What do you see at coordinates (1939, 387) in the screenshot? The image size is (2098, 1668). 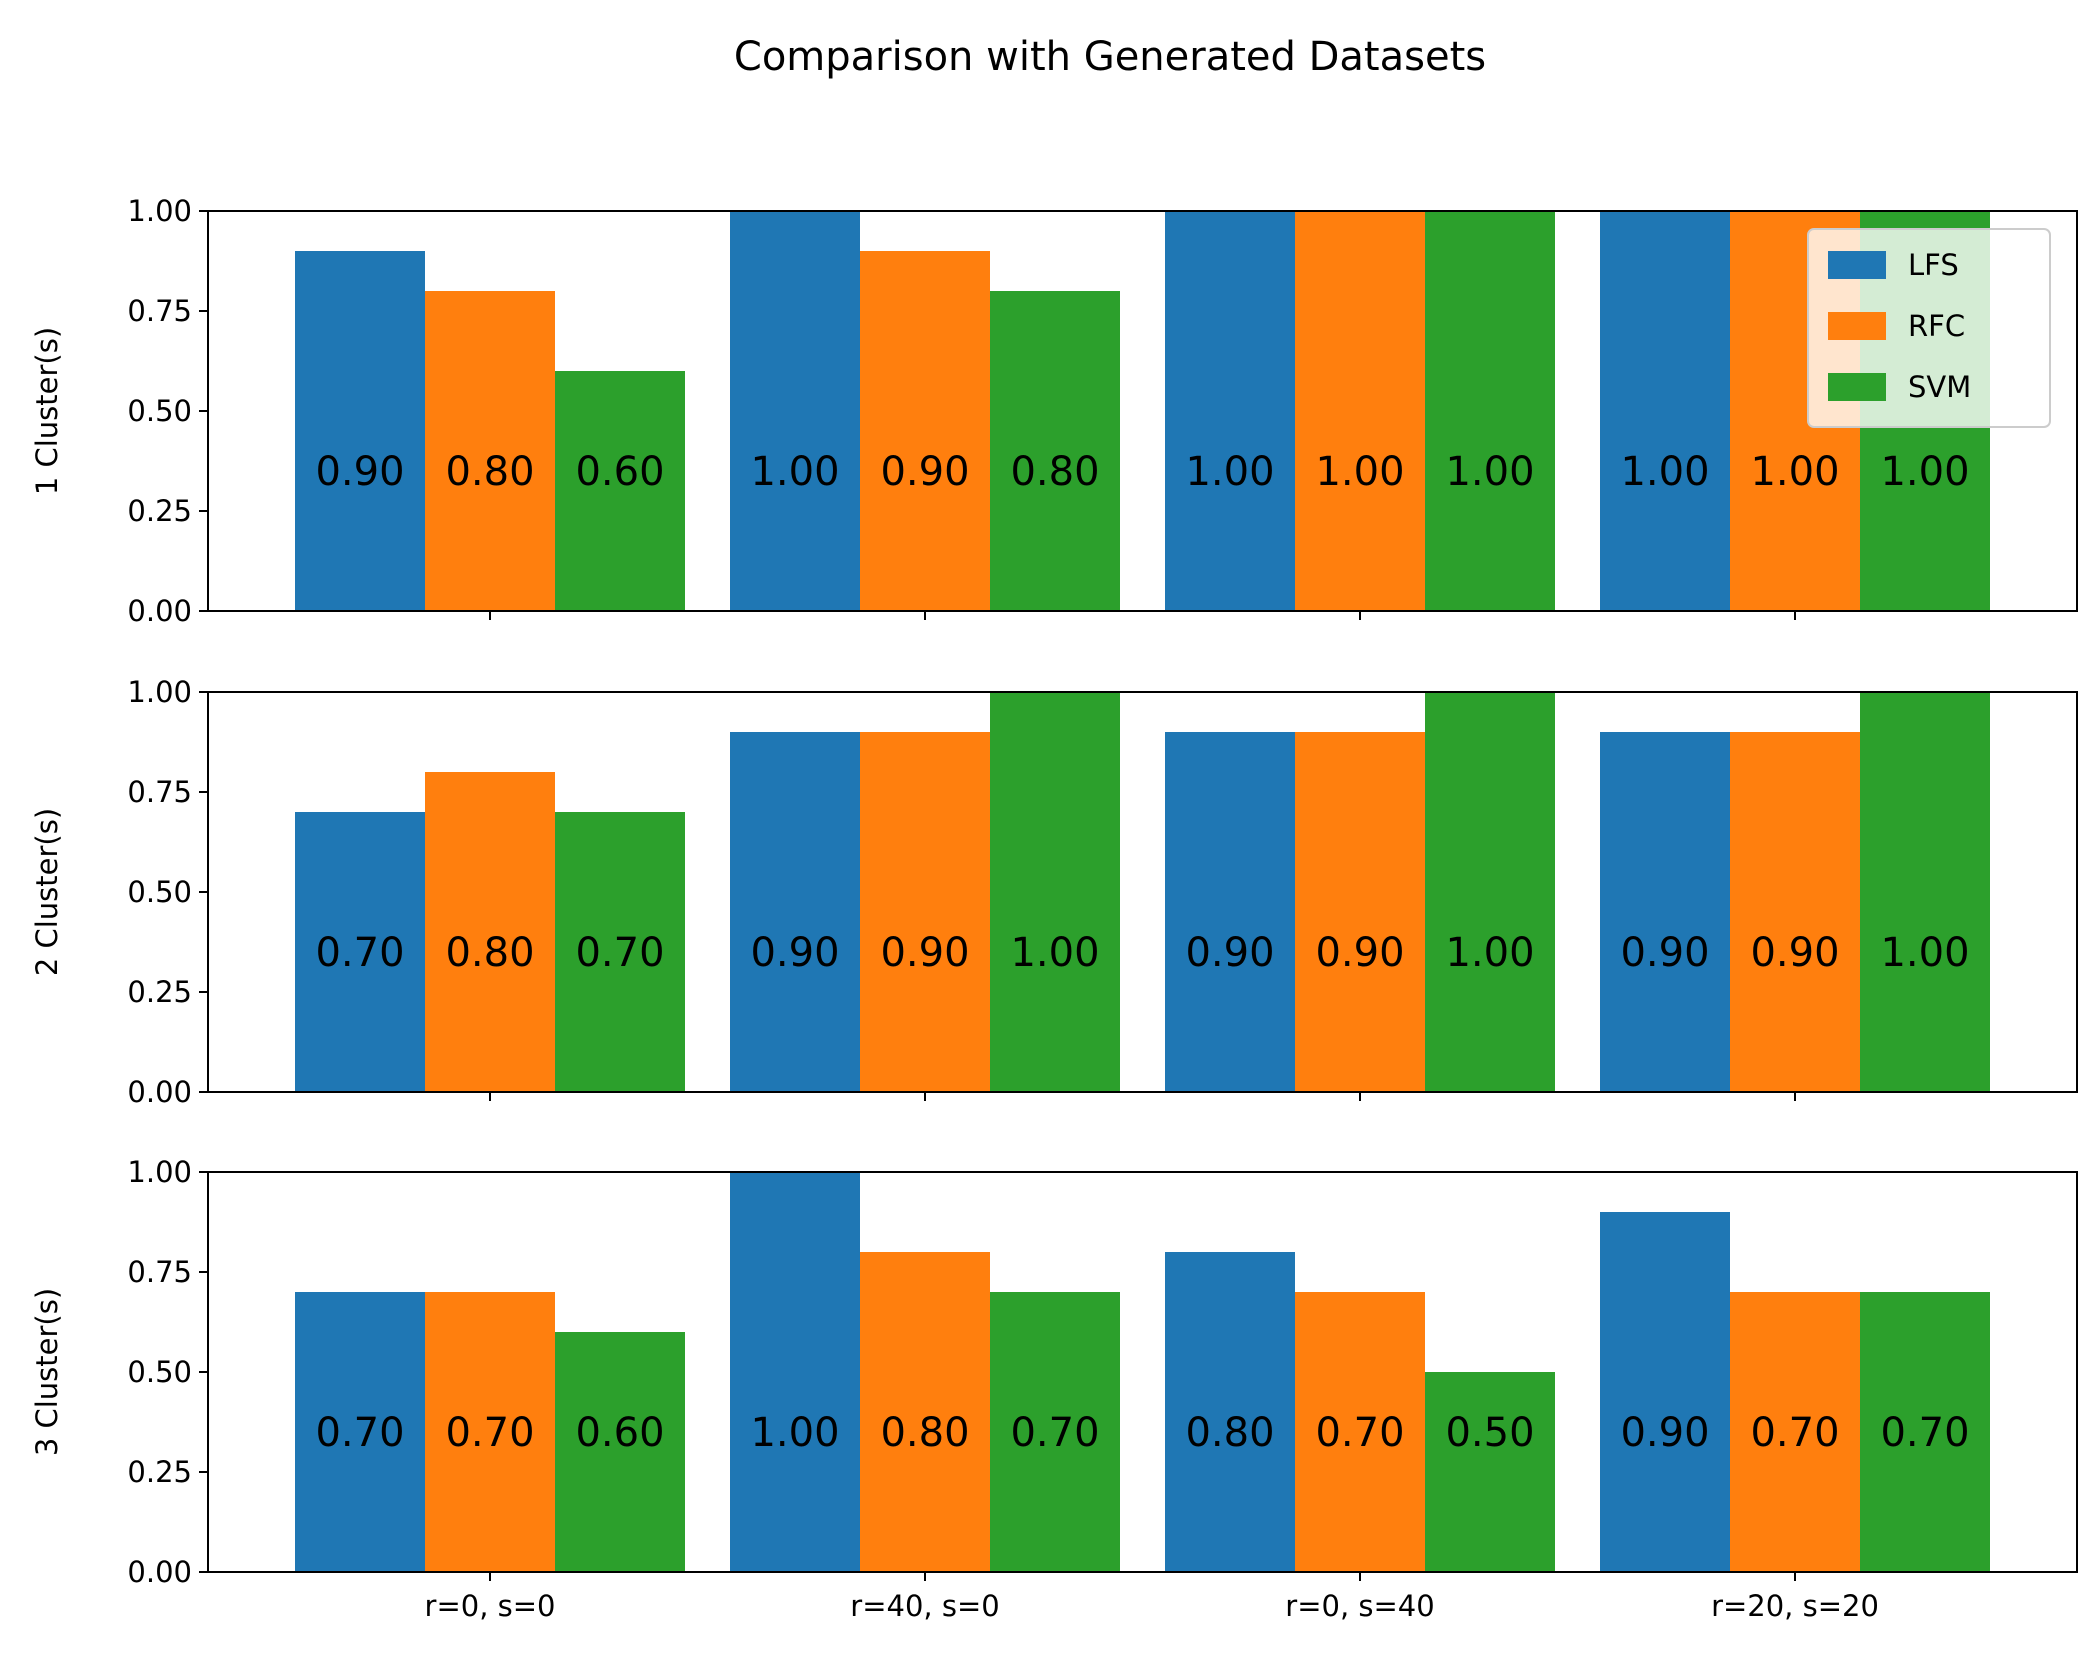 I see `legend-label-svm: SVM` at bounding box center [1939, 387].